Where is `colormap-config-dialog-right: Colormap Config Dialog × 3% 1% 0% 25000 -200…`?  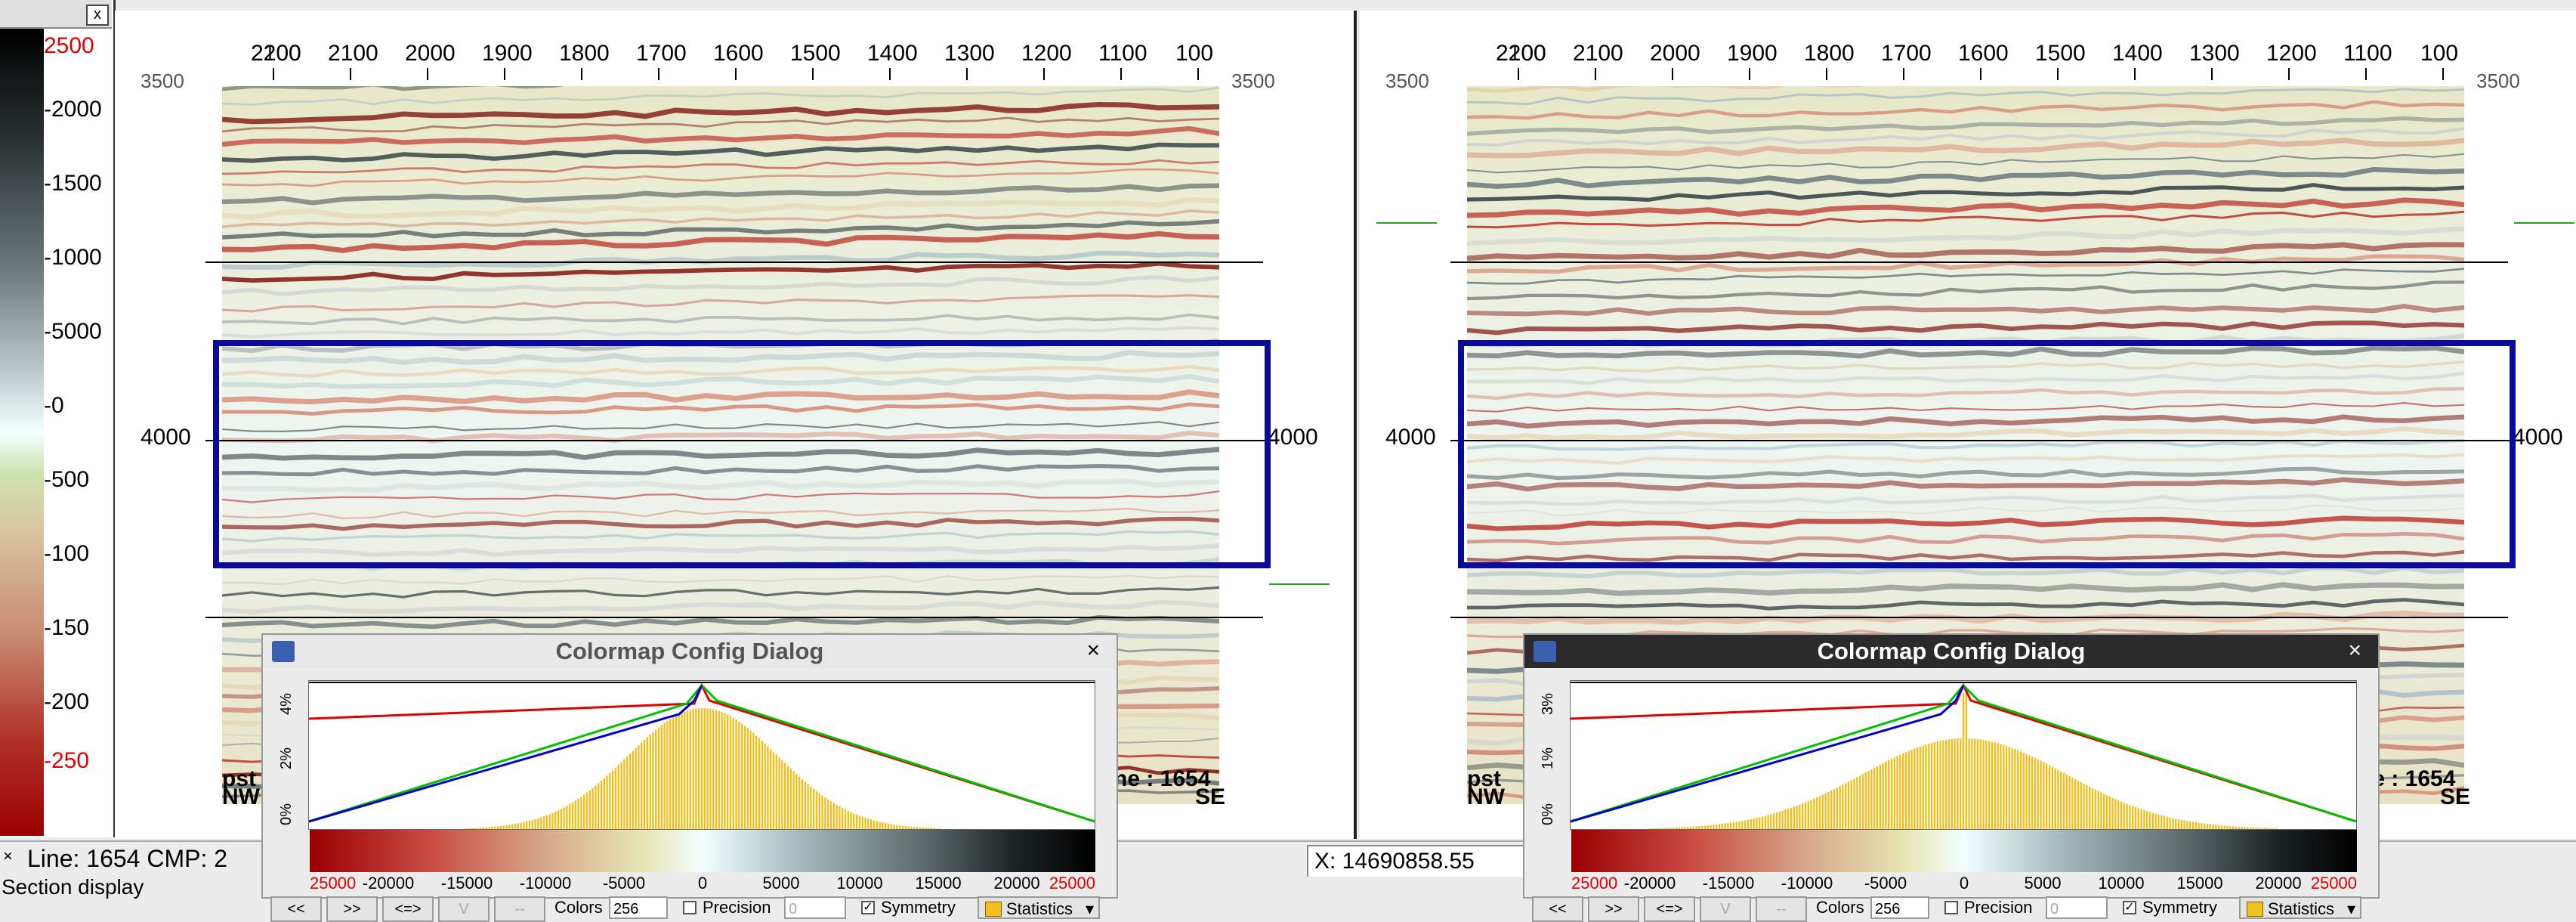 colormap-config-dialog-right: Colormap Config Dialog × 3% 1% 0% 25000 -200… is located at coordinates (1951, 778).